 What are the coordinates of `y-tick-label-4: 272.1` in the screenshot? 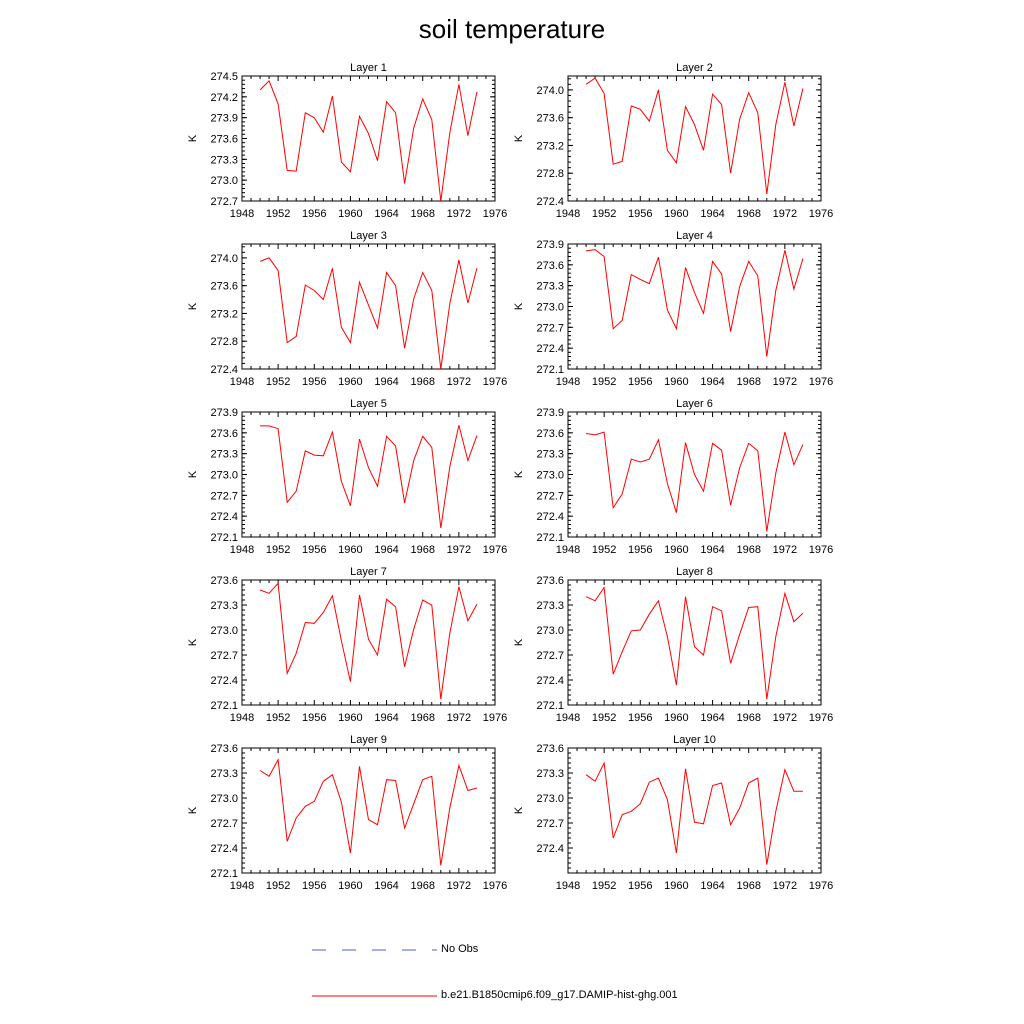 It's located at (550, 370).